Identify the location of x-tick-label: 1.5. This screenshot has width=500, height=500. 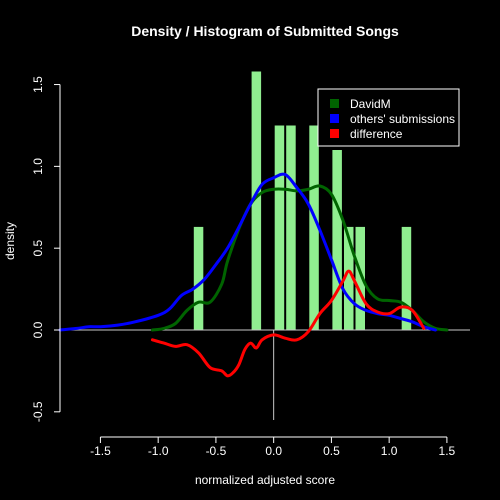
(447, 451).